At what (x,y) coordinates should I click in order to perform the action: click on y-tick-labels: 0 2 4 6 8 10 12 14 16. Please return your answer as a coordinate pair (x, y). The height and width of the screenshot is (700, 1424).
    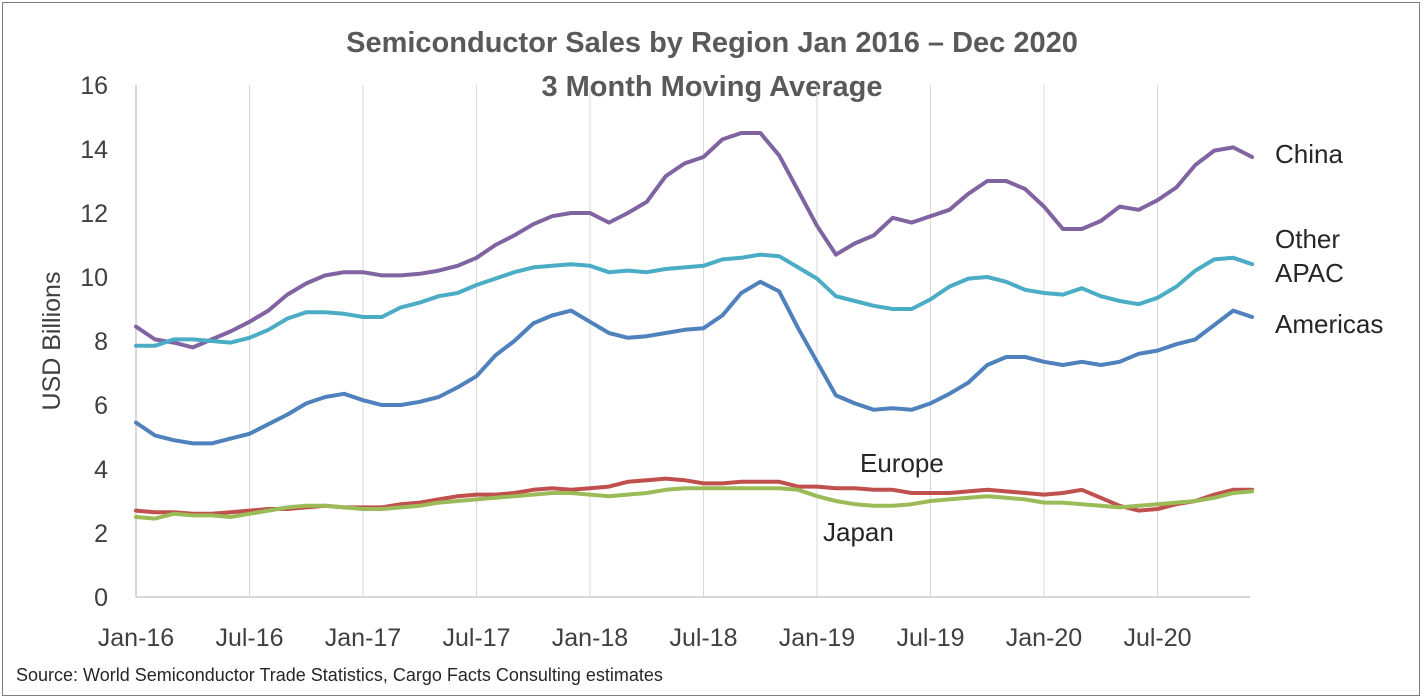
    Looking at the image, I should click on (94, 342).